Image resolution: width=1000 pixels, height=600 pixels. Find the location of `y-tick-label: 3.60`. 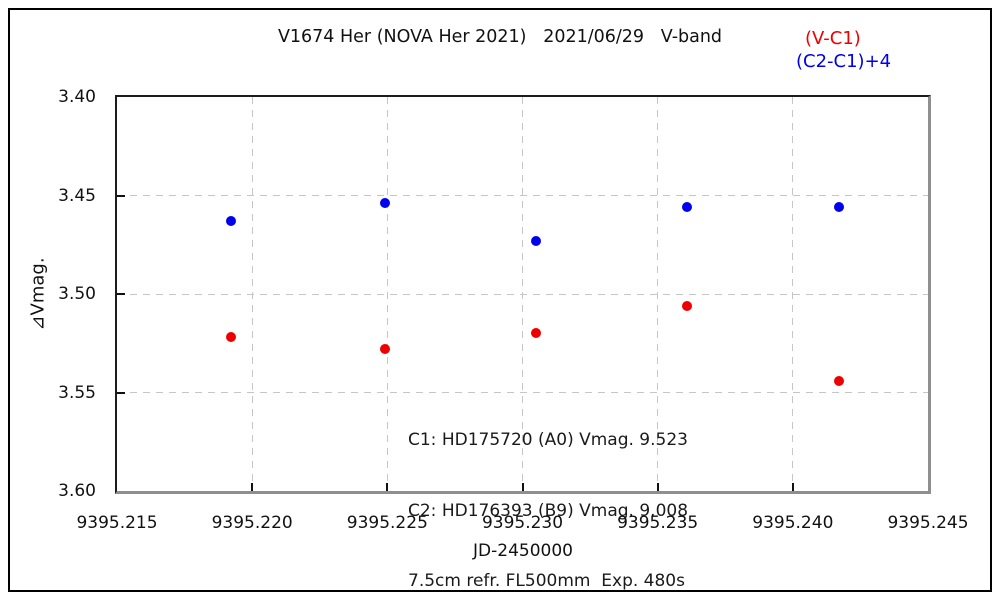

y-tick-label: 3.60 is located at coordinates (77, 491).